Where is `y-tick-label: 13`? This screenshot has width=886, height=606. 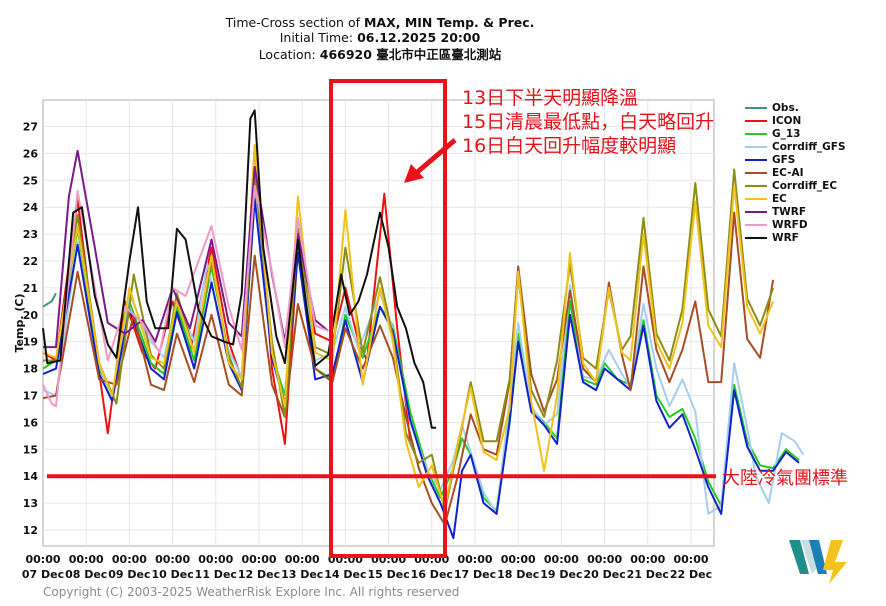 y-tick-label: 13 is located at coordinates (30, 503).